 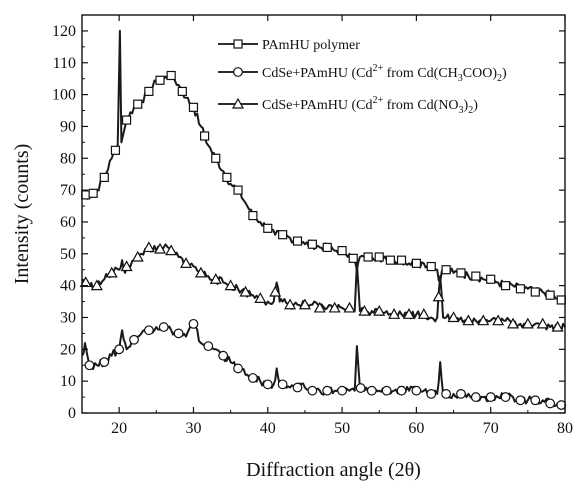 What do you see at coordinates (491, 428) in the screenshot?
I see `x-tick-label: 70` at bounding box center [491, 428].